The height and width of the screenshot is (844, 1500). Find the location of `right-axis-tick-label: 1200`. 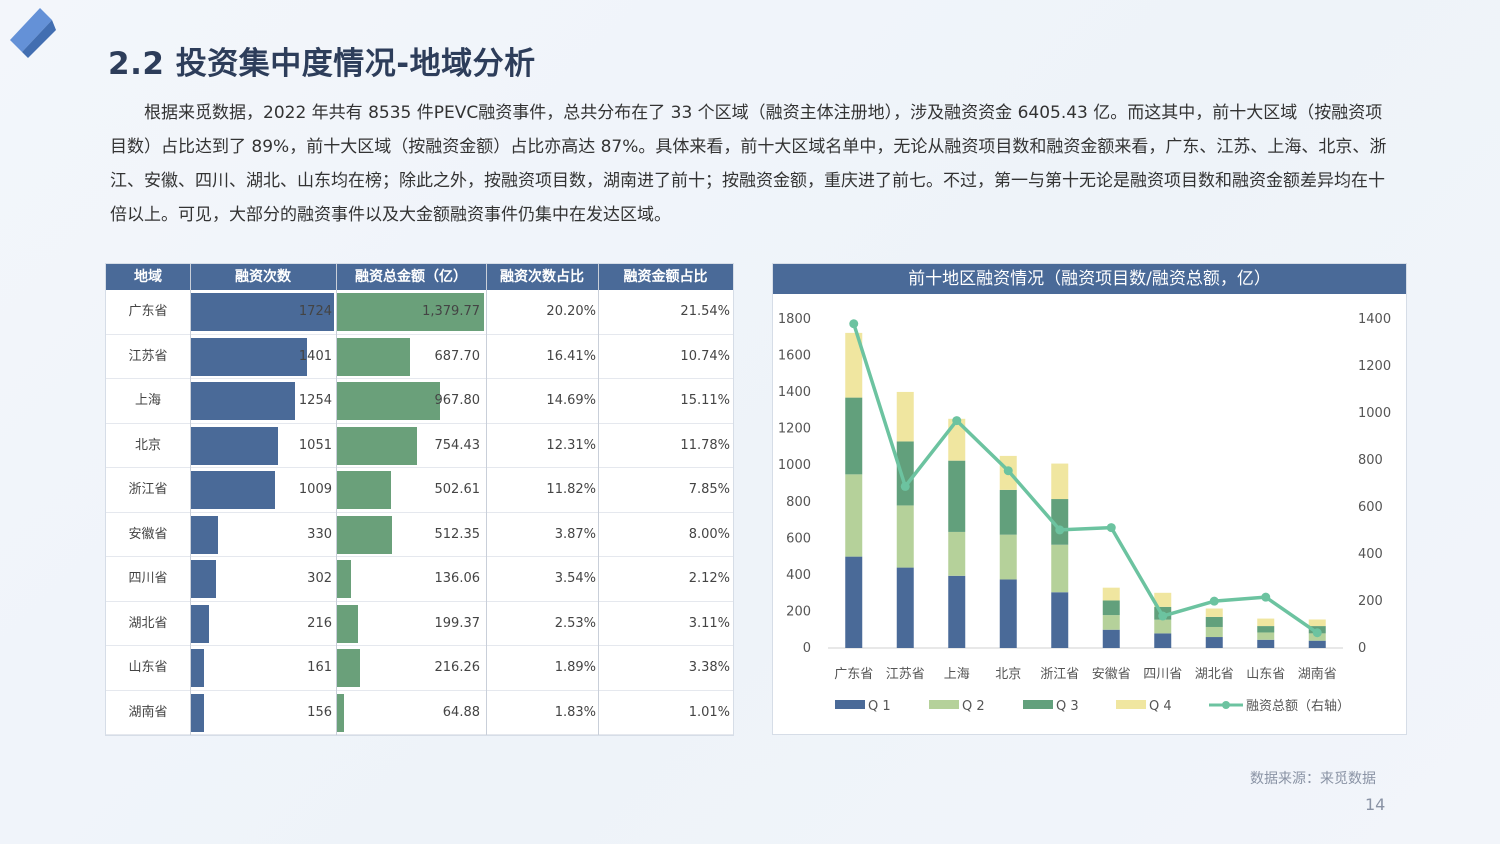

right-axis-tick-label: 1200 is located at coordinates (1374, 366).